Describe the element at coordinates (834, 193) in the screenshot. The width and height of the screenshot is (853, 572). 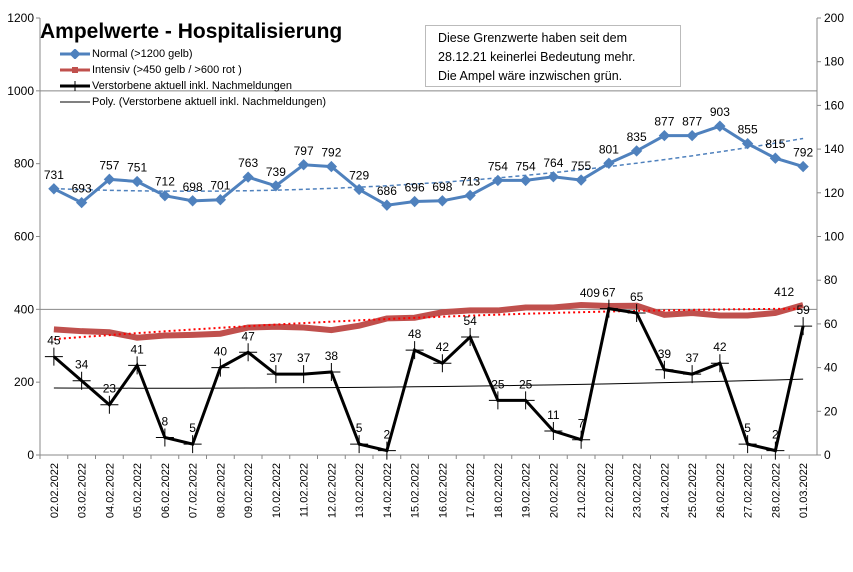
I see `y-right-tick-label: 120` at that location.